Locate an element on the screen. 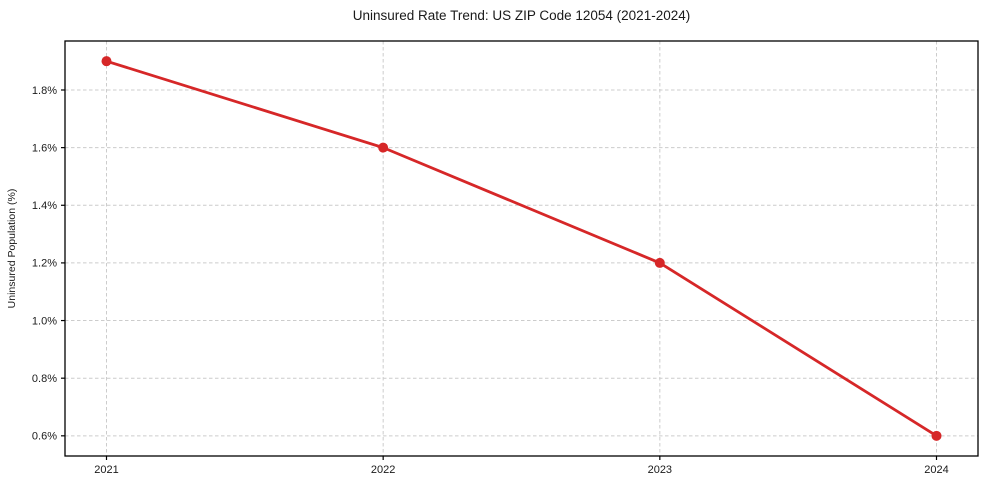 This screenshot has width=989, height=490. y-axis-label: Uninsured Population (%) is located at coordinates (12, 249).